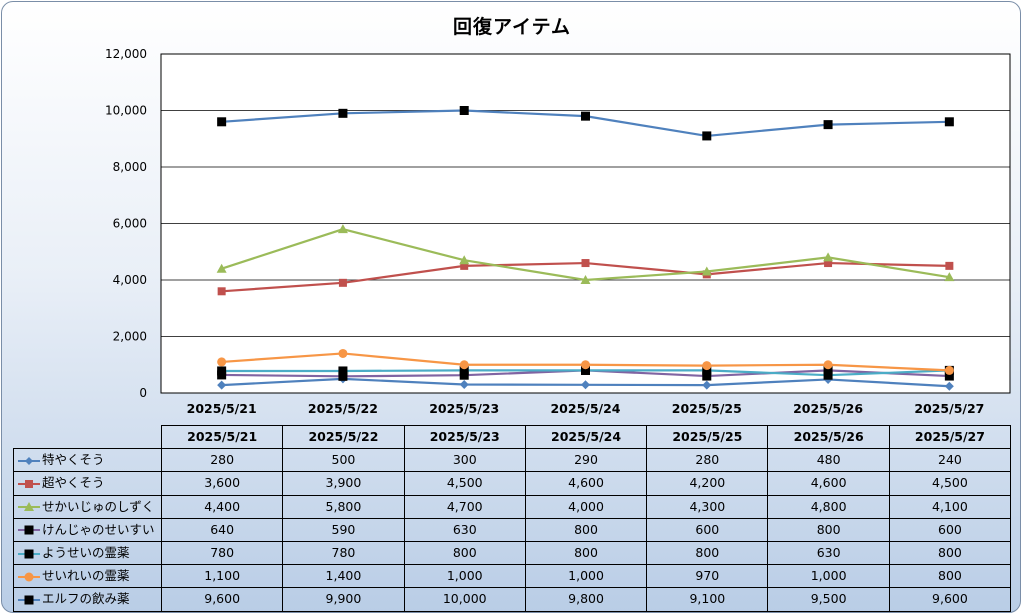 Image resolution: width=1024 pixels, height=616 pixels. Describe the element at coordinates (130, 167) in the screenshot. I see `y-tick-label: 8,000` at that location.